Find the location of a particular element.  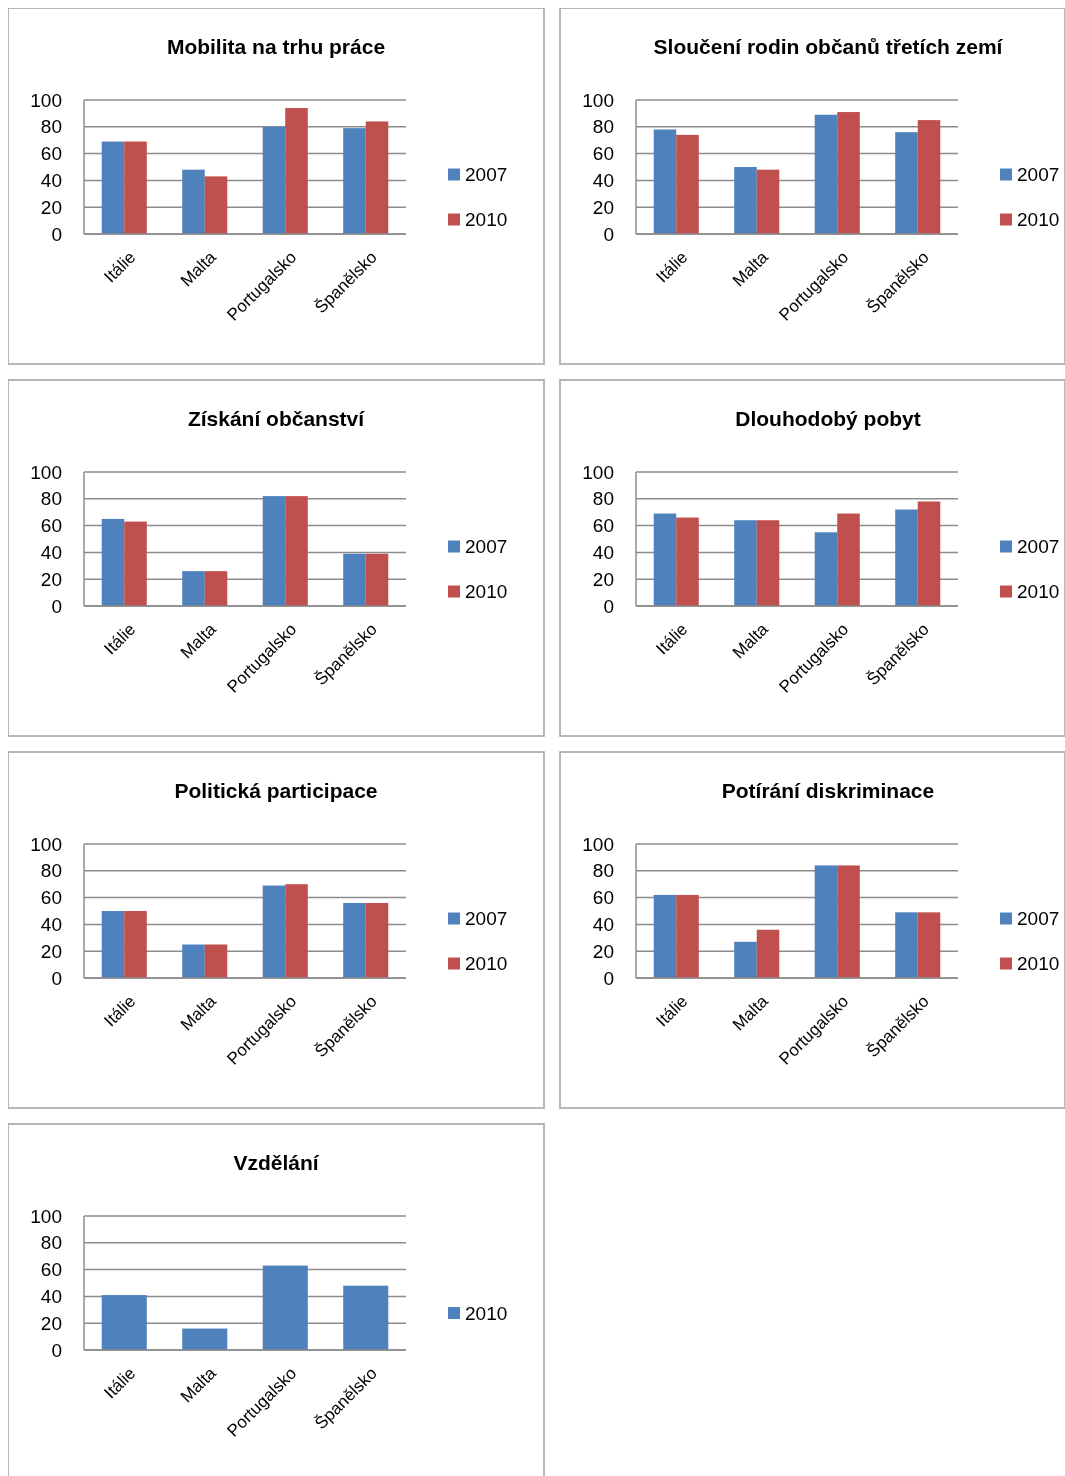

chart-title: Sloučení rodin občanů třetích zemí is located at coordinates (828, 46).